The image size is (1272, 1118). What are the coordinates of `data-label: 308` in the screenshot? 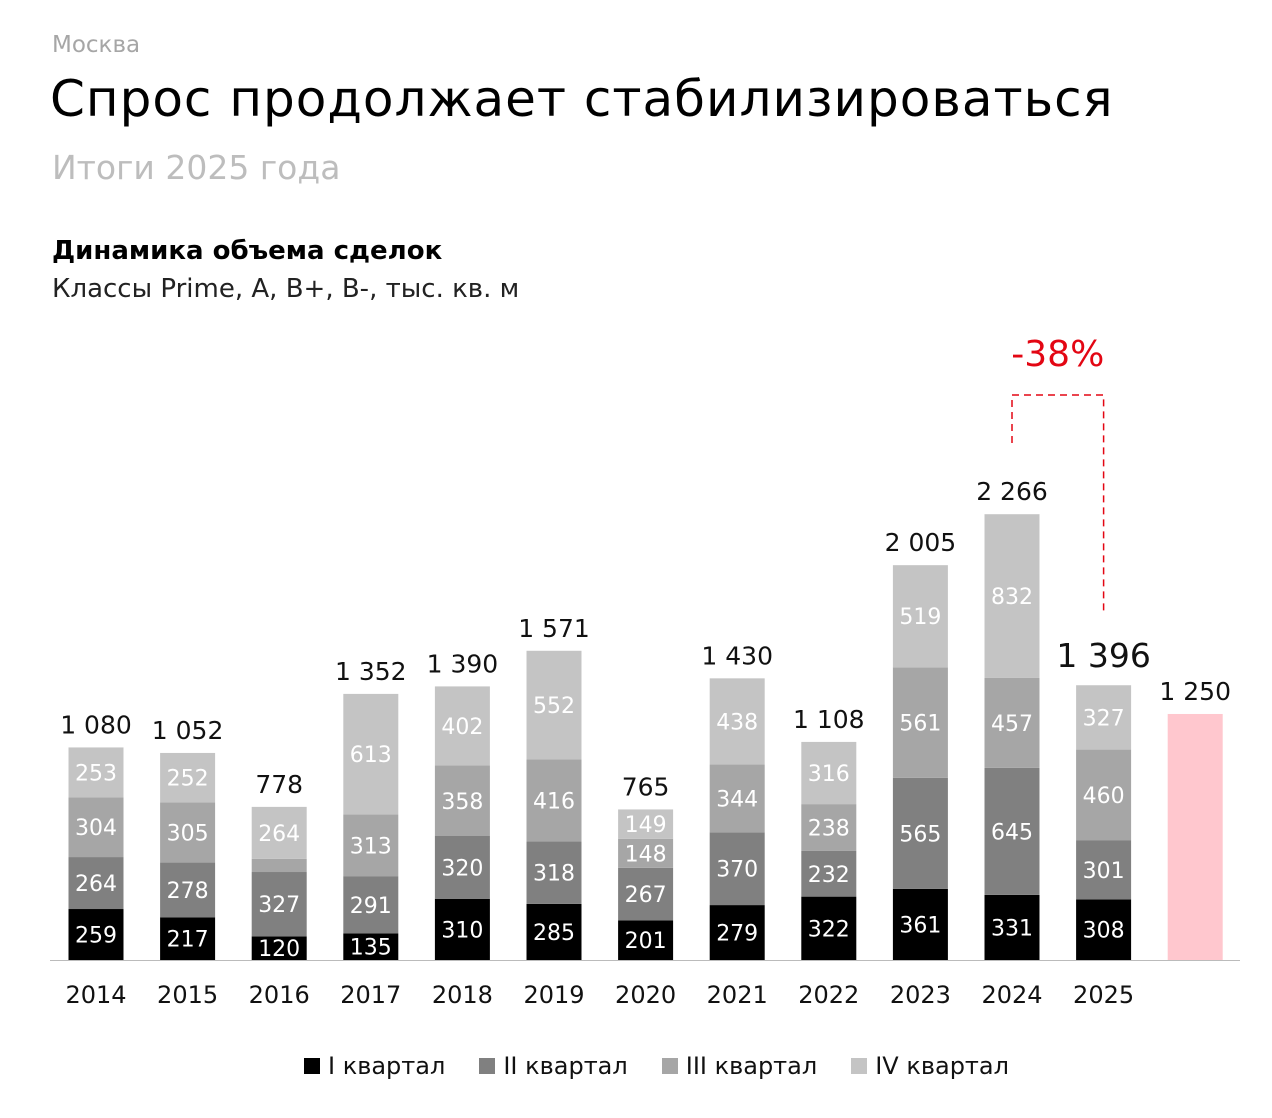 It's located at (1104, 931).